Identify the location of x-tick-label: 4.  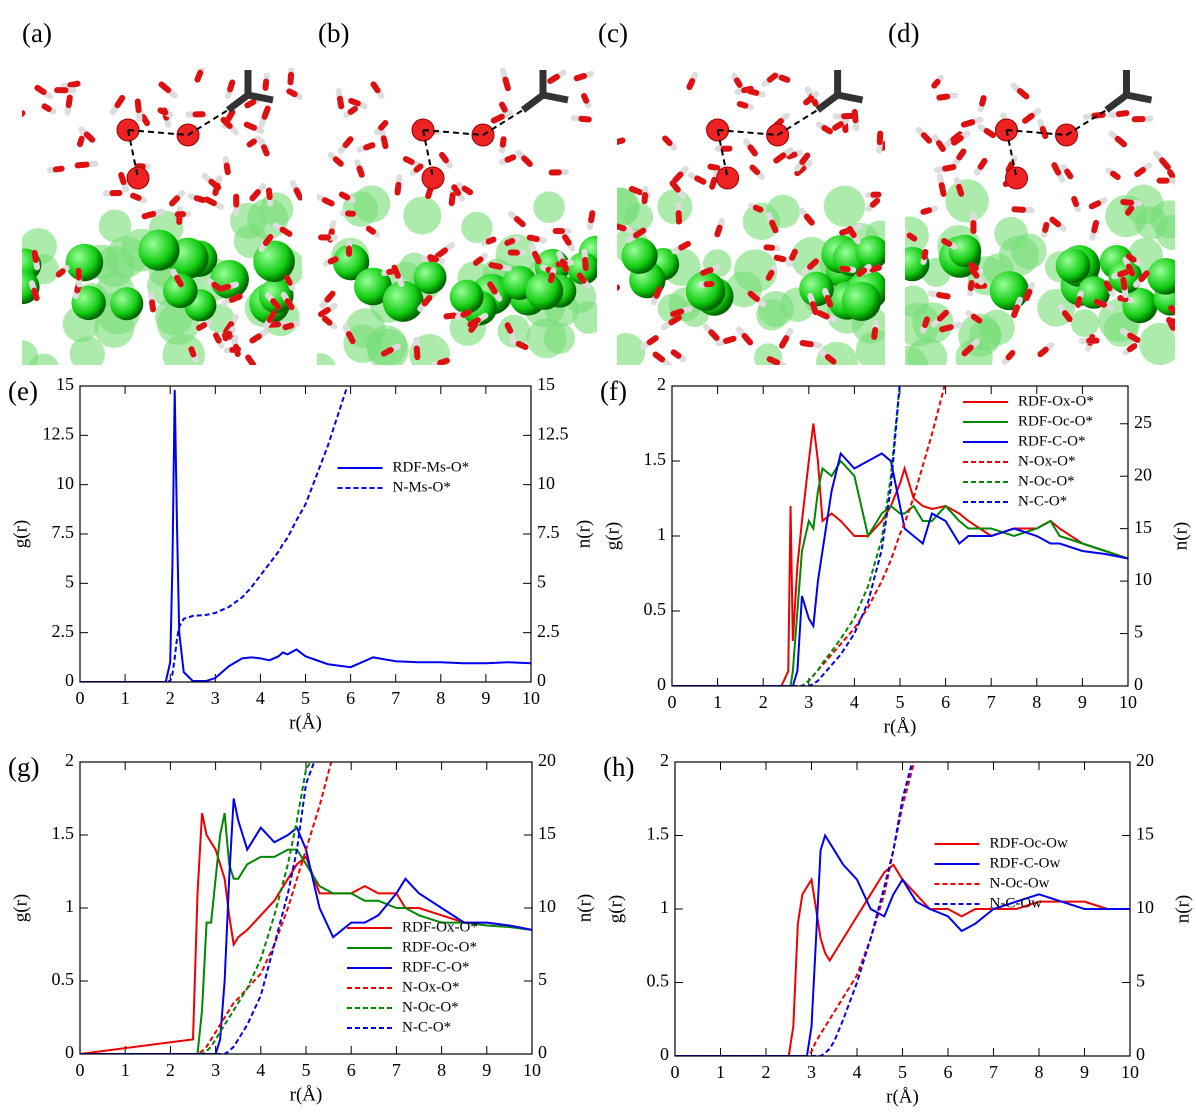
(260, 1070).